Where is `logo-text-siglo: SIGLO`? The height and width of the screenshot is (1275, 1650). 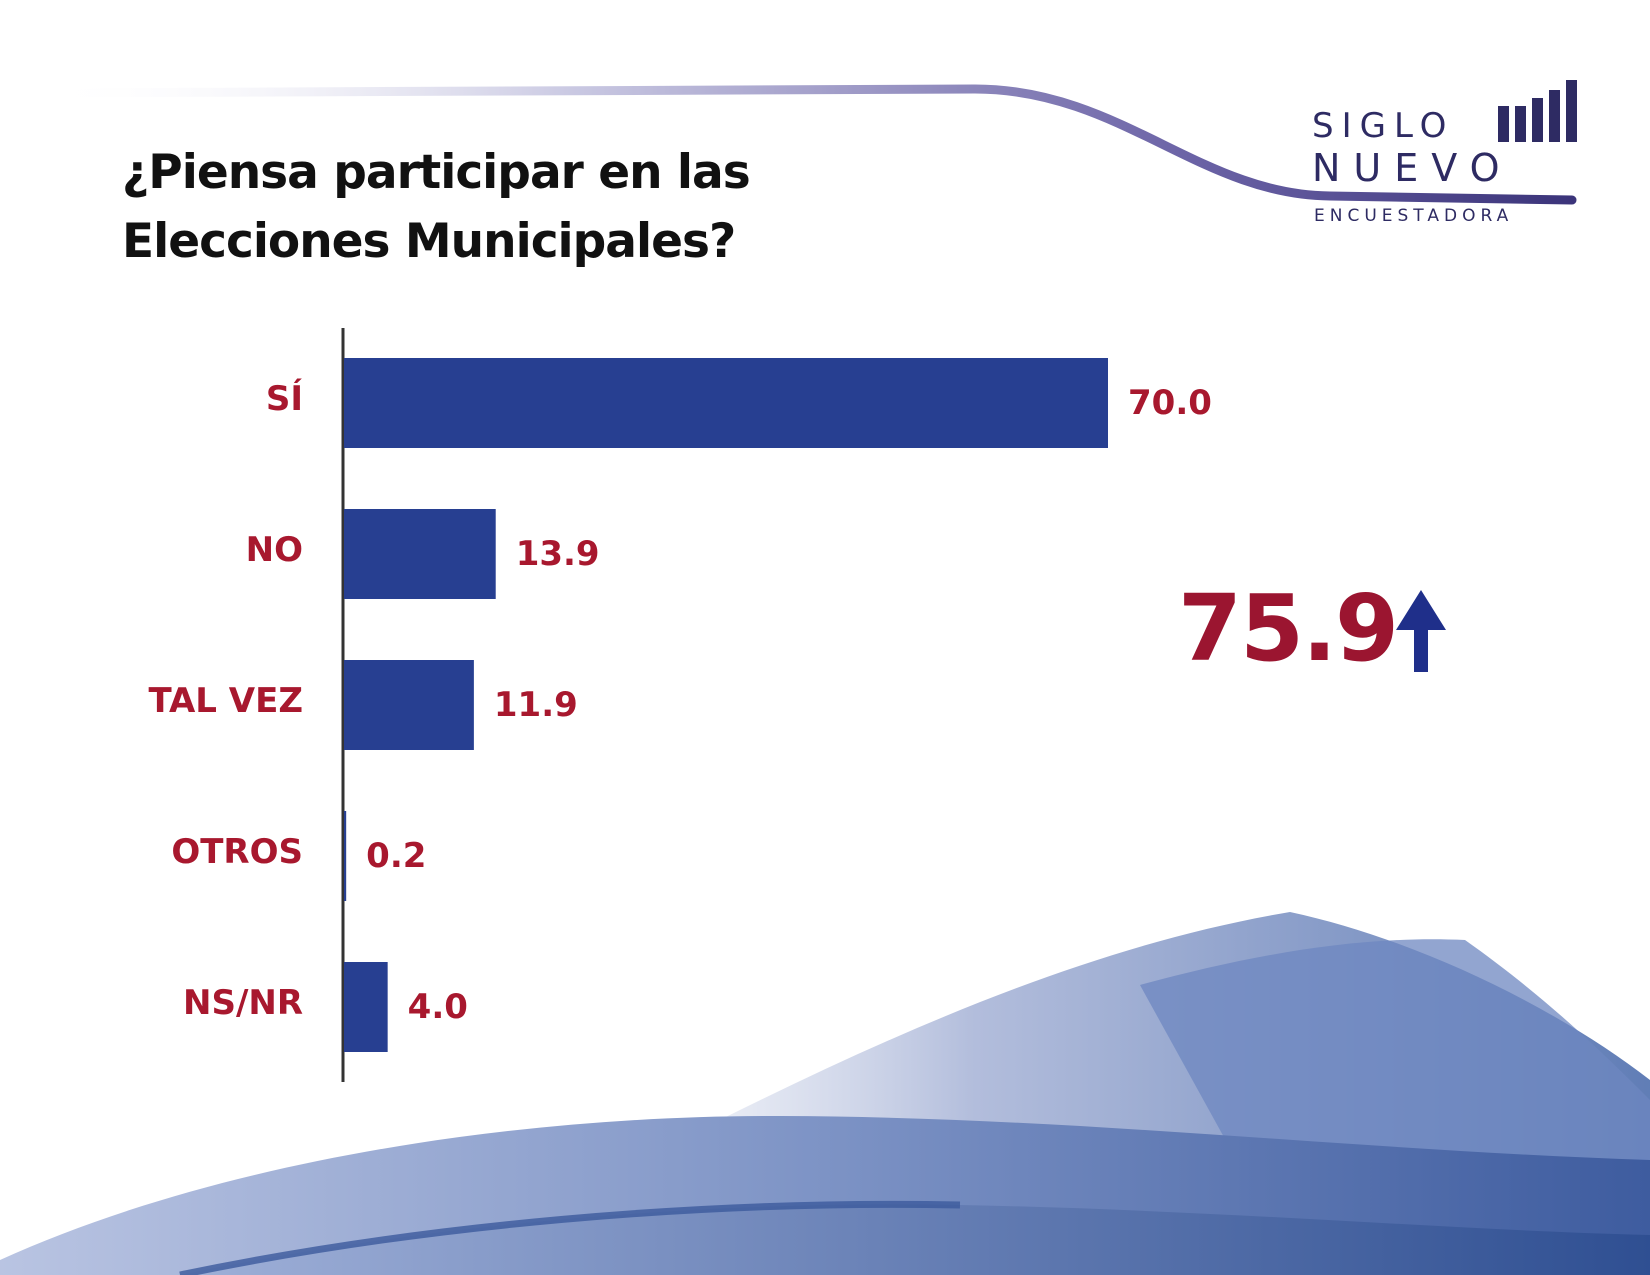 logo-text-siglo: SIGLO is located at coordinates (1383, 126).